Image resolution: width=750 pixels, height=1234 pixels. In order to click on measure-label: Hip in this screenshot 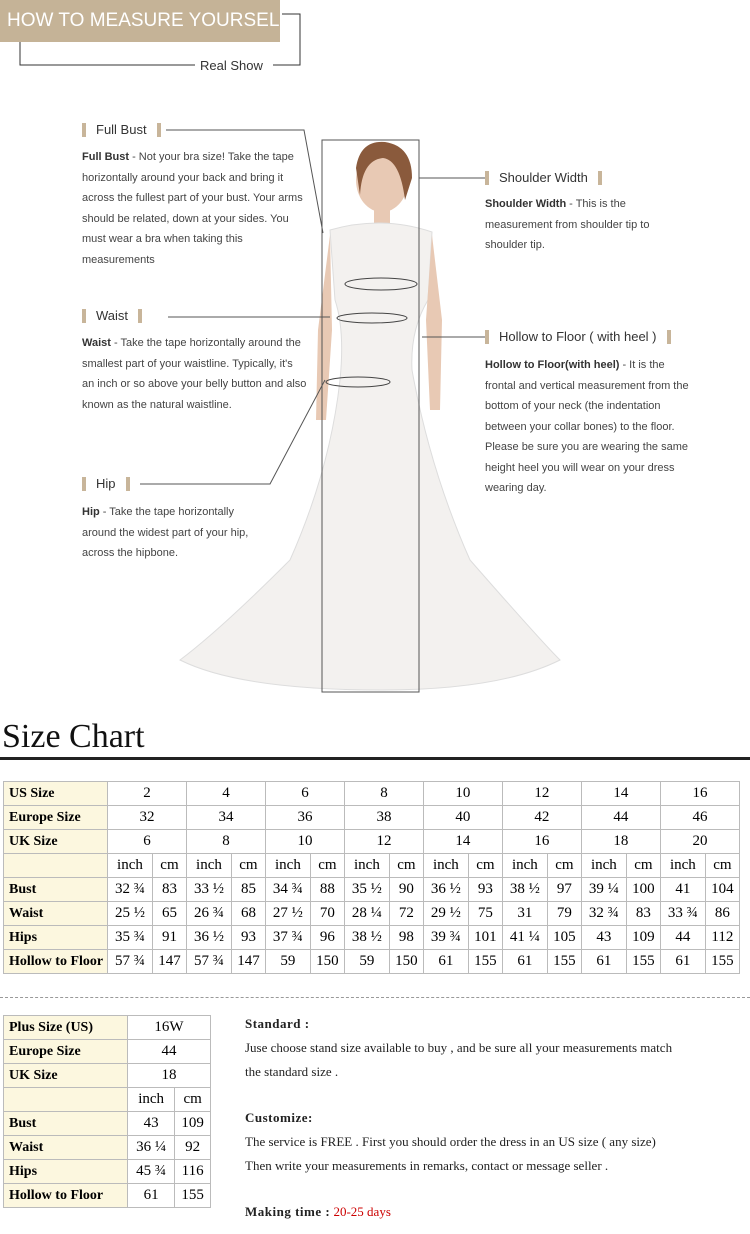, I will do `click(106, 484)`.